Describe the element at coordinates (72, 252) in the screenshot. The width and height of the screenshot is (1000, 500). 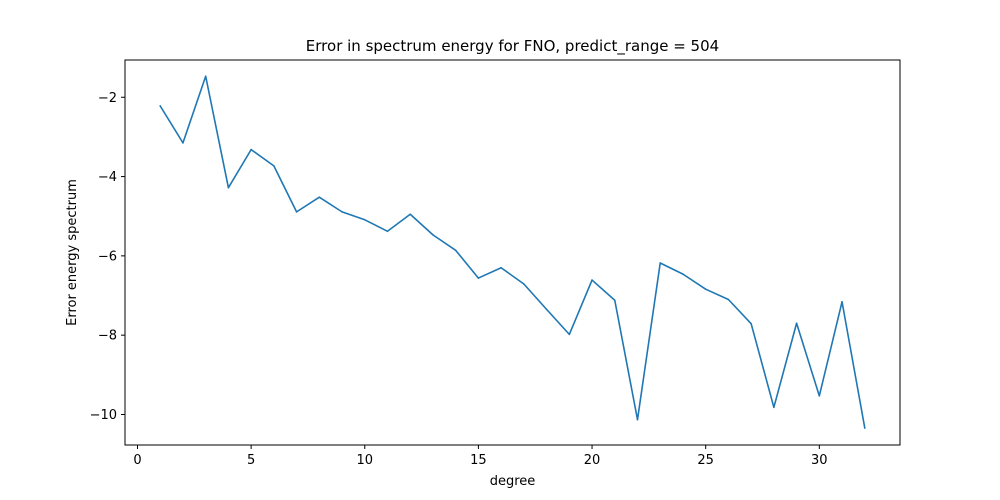
I see `y-axis-label: Error energy spectrum` at that location.